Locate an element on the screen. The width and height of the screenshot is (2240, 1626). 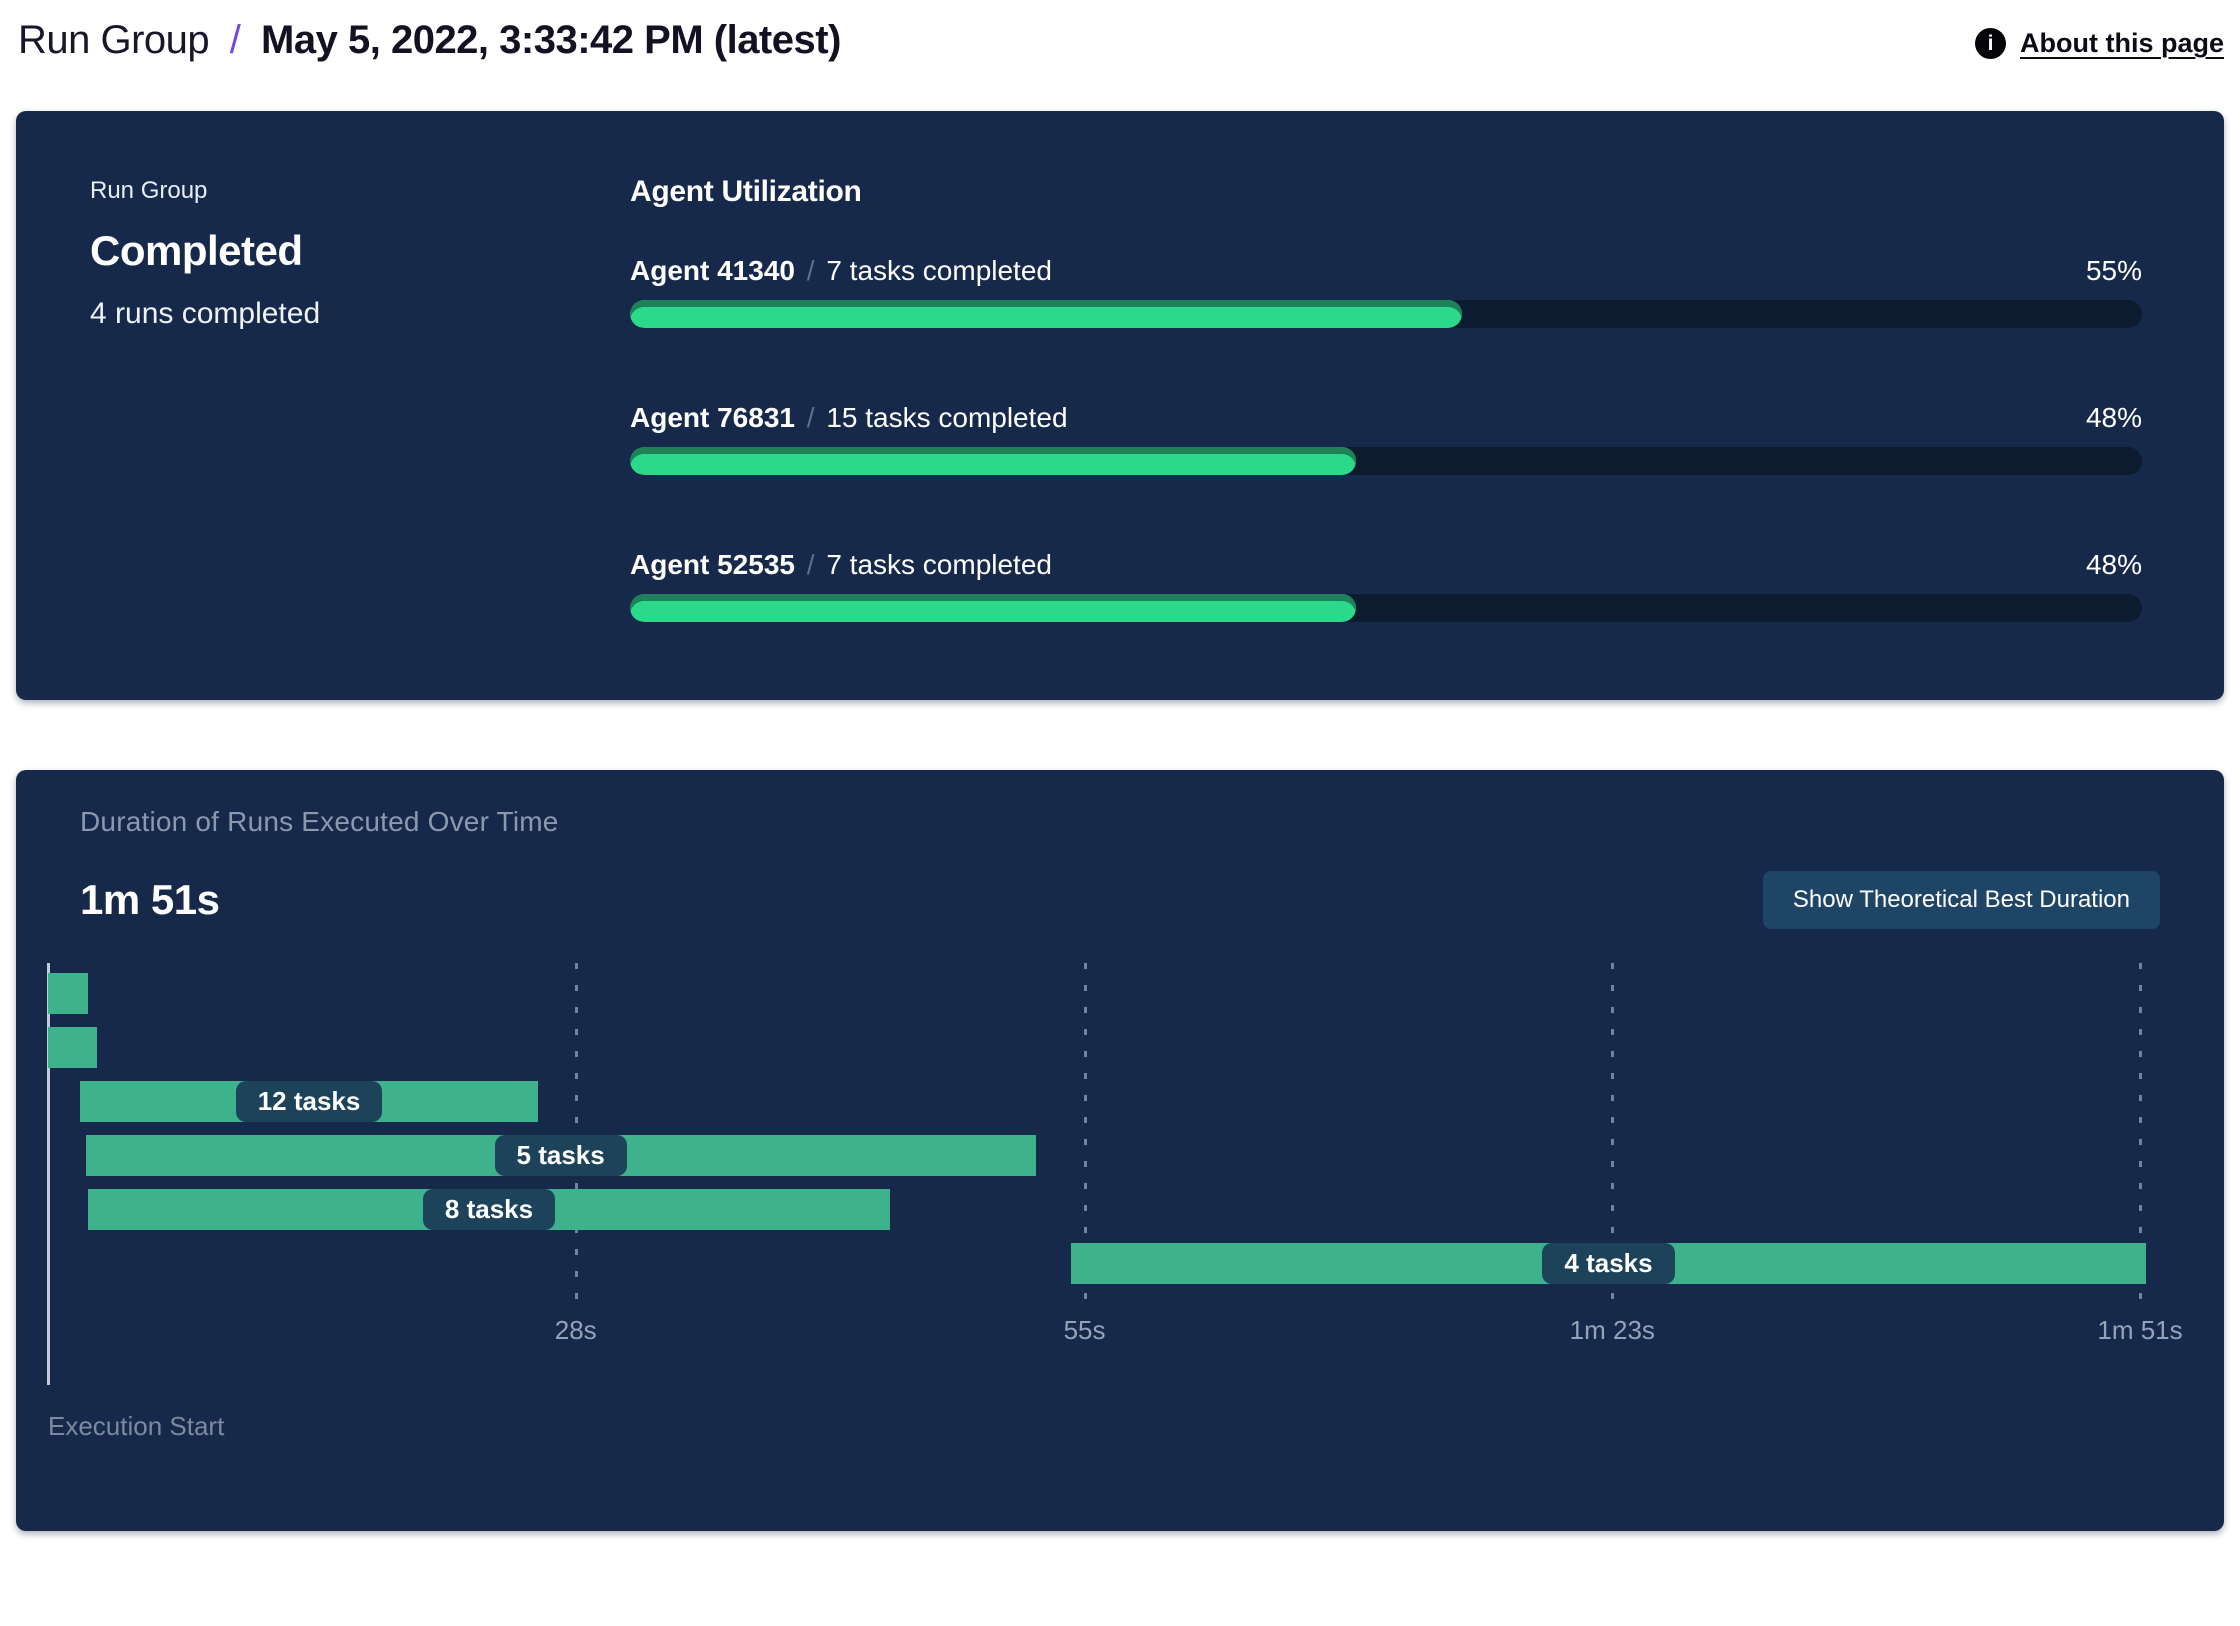
about-this-page-link: About this page is located at coordinates (2099, 43).